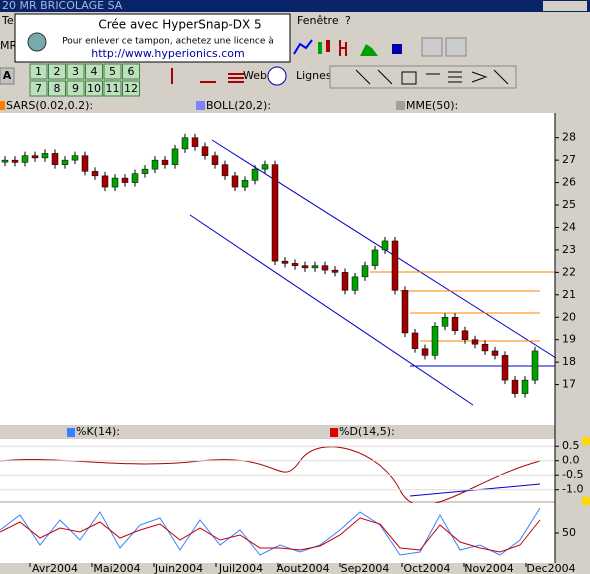 Image resolution: width=590 pixels, height=574 pixels. Describe the element at coordinates (571, 460) in the screenshot. I see `y-tick-label: 0.0` at that location.